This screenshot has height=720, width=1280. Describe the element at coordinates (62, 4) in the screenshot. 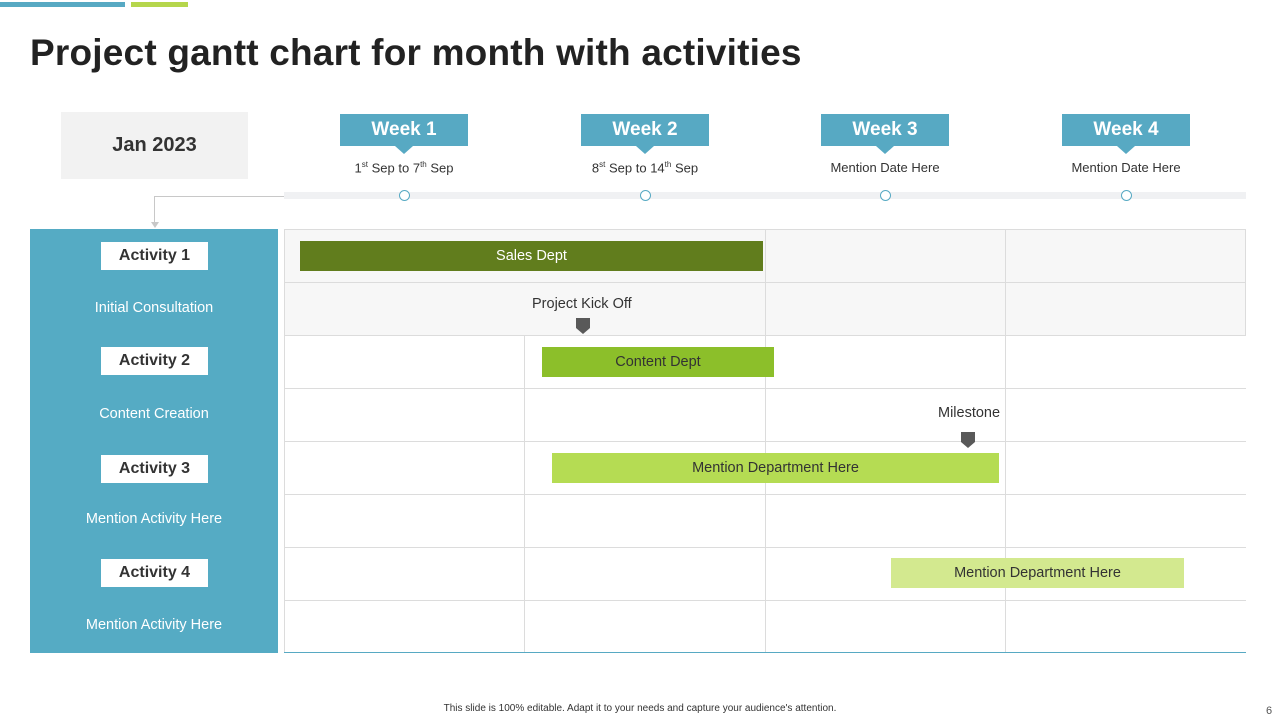

I see `accent-bar-blue` at that location.